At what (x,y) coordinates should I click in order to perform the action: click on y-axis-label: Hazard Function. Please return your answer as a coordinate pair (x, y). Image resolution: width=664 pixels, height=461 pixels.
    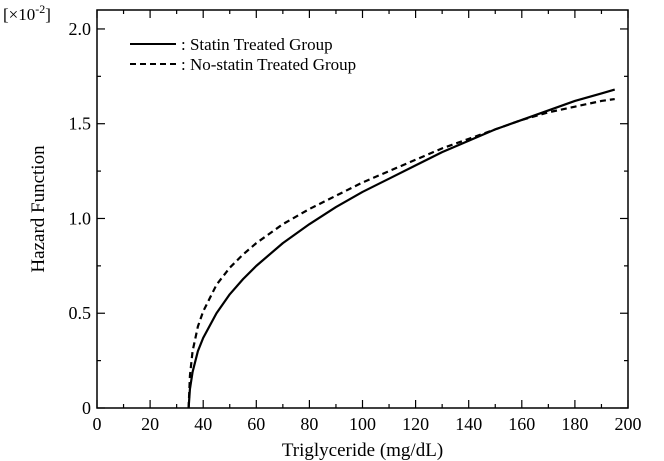
    Looking at the image, I should click on (38, 209).